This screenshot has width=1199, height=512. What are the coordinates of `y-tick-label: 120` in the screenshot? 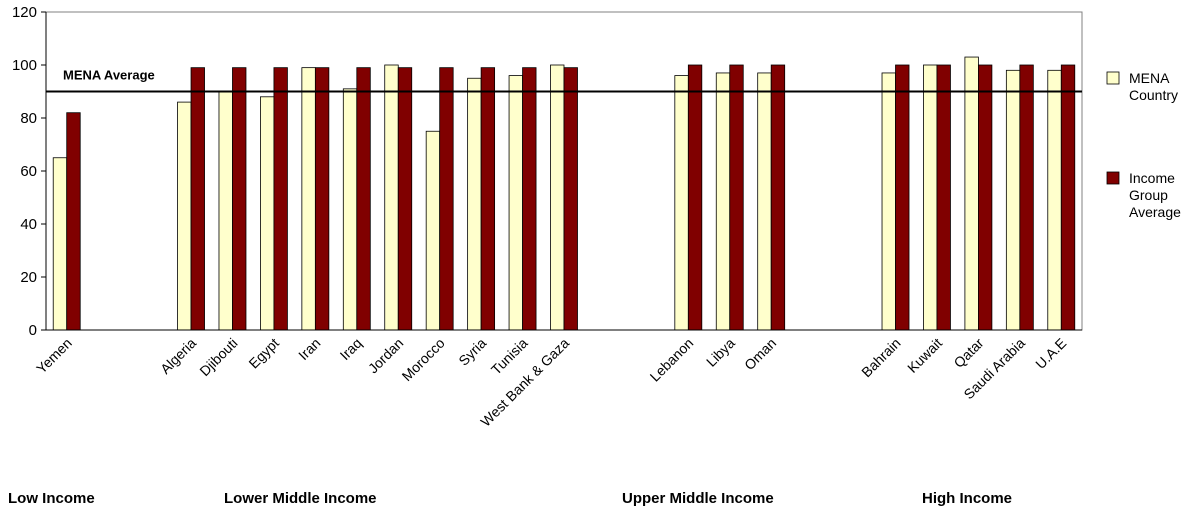 It's located at (24, 12).